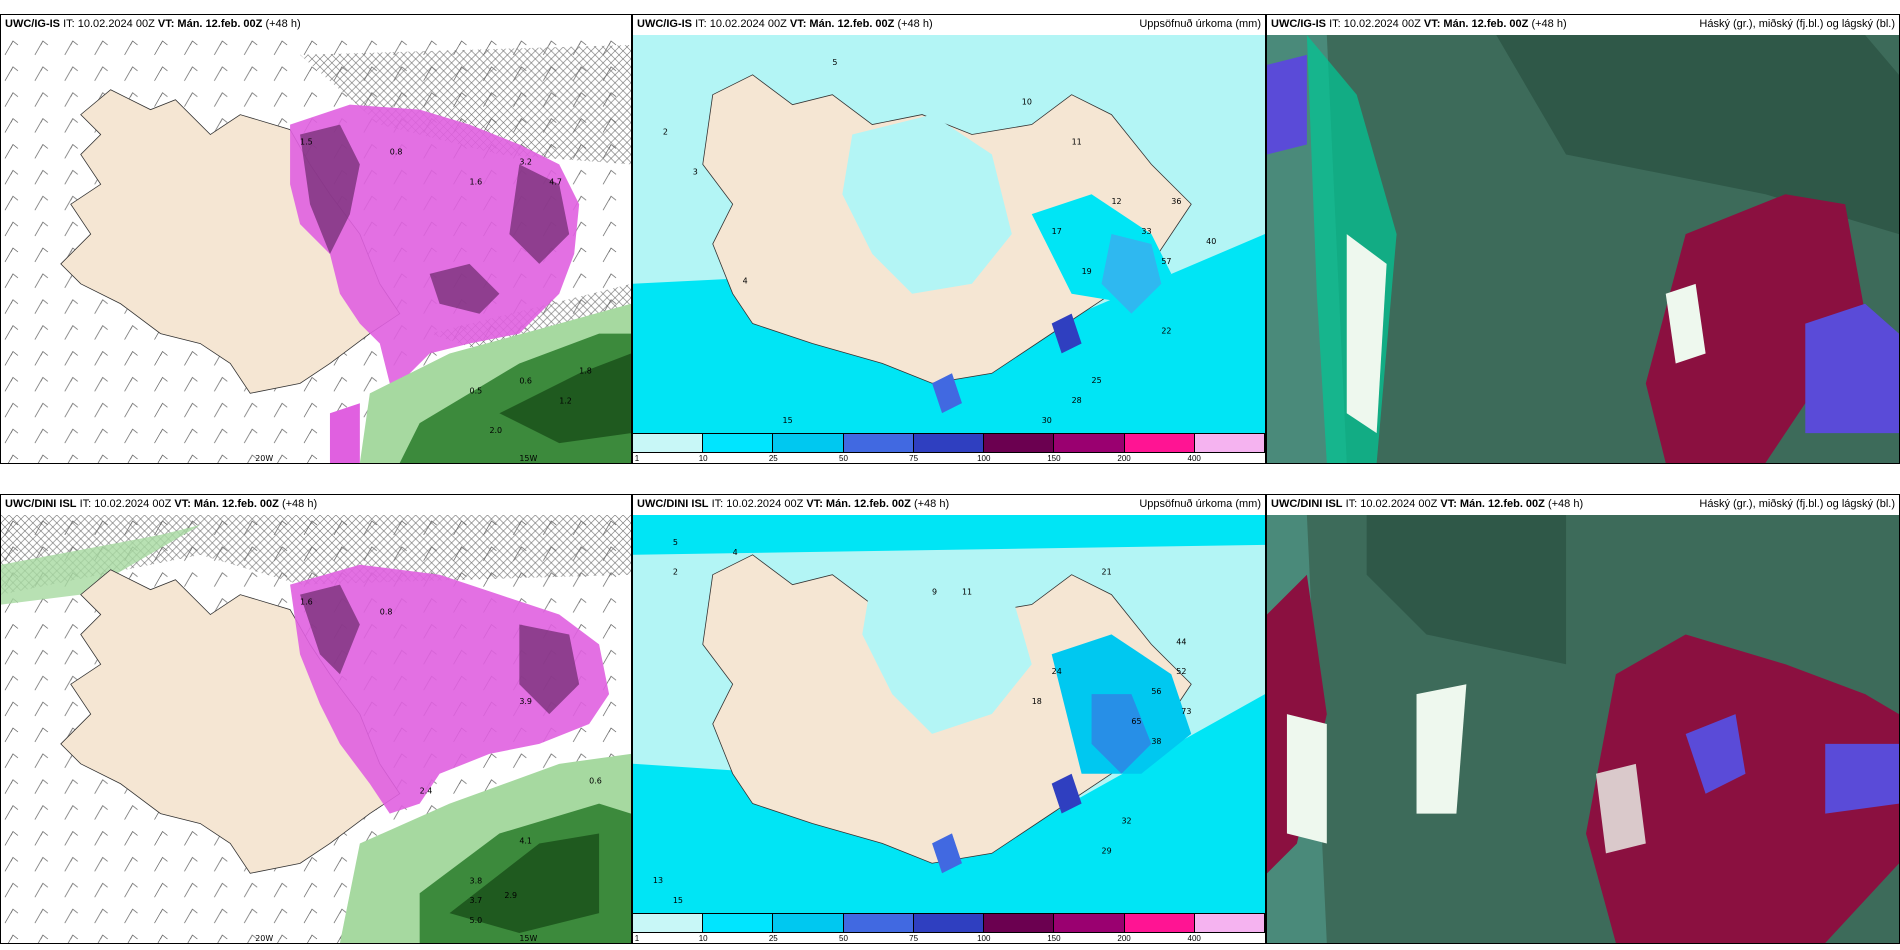  Describe the element at coordinates (1583, 249) in the screenshot. I see `map-clouds-r1` at that location.